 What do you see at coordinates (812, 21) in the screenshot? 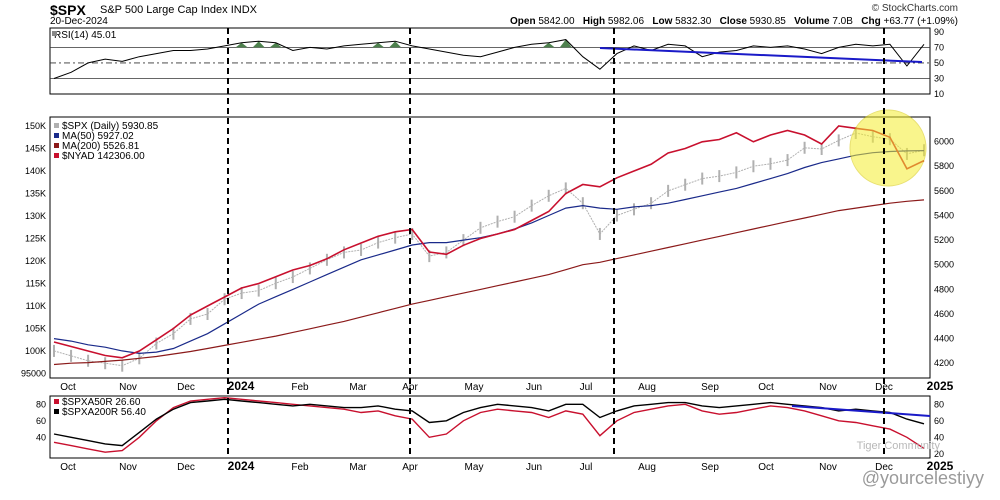
I see `volume-label: Volume` at bounding box center [812, 21].